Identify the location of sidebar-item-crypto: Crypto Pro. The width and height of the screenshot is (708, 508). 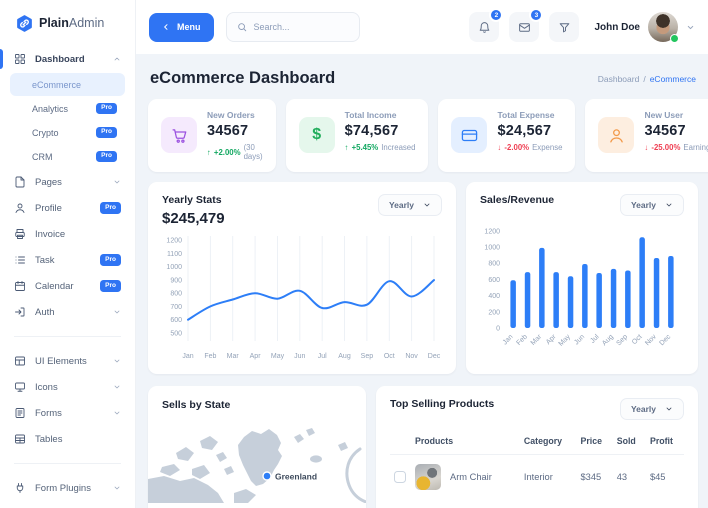
(67, 132).